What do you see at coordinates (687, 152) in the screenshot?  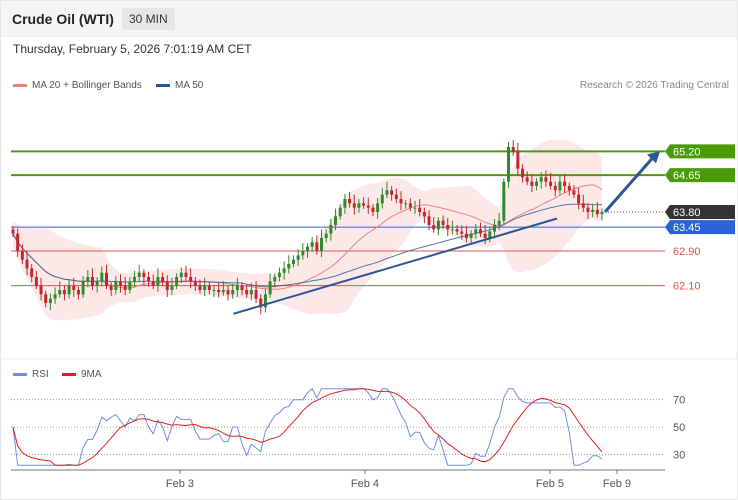 I see `level-label-65.20: 65.20` at bounding box center [687, 152].